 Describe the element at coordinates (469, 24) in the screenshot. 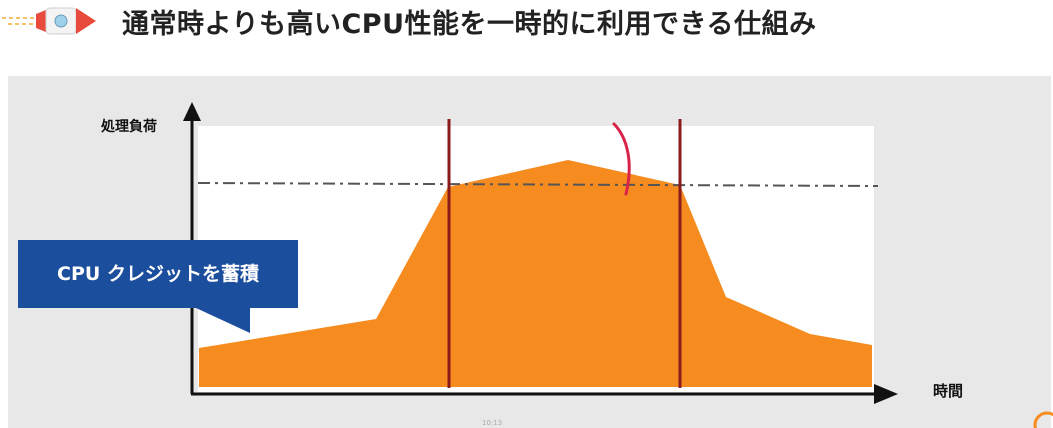

I see `page-title: 通常時よりも高いCPU性能を一時的に利用できる仕組み` at that location.